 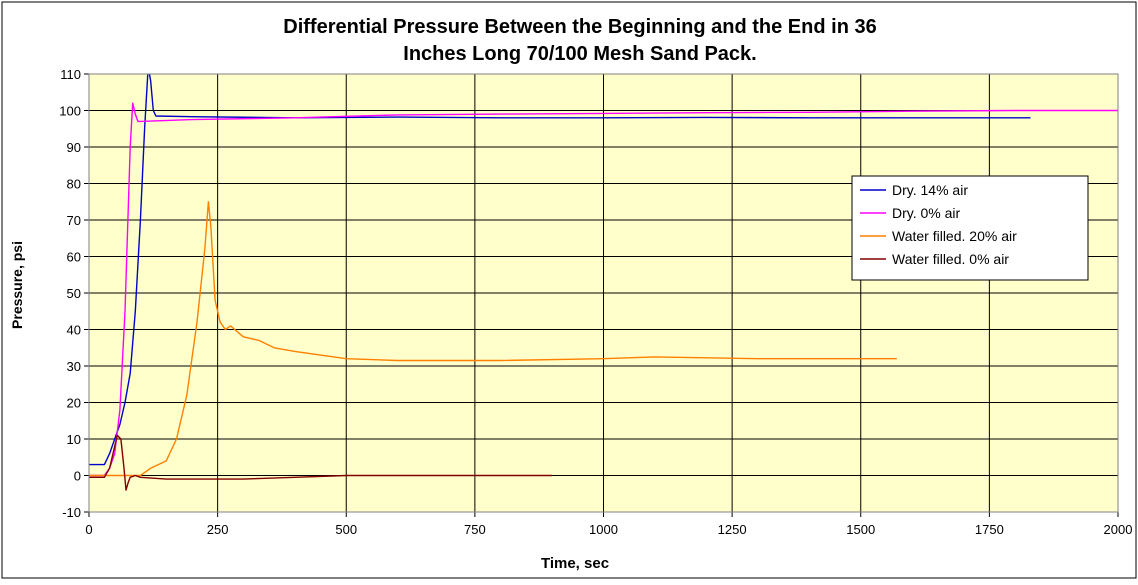 What do you see at coordinates (71, 512) in the screenshot?
I see `y-tick-label: -10` at bounding box center [71, 512].